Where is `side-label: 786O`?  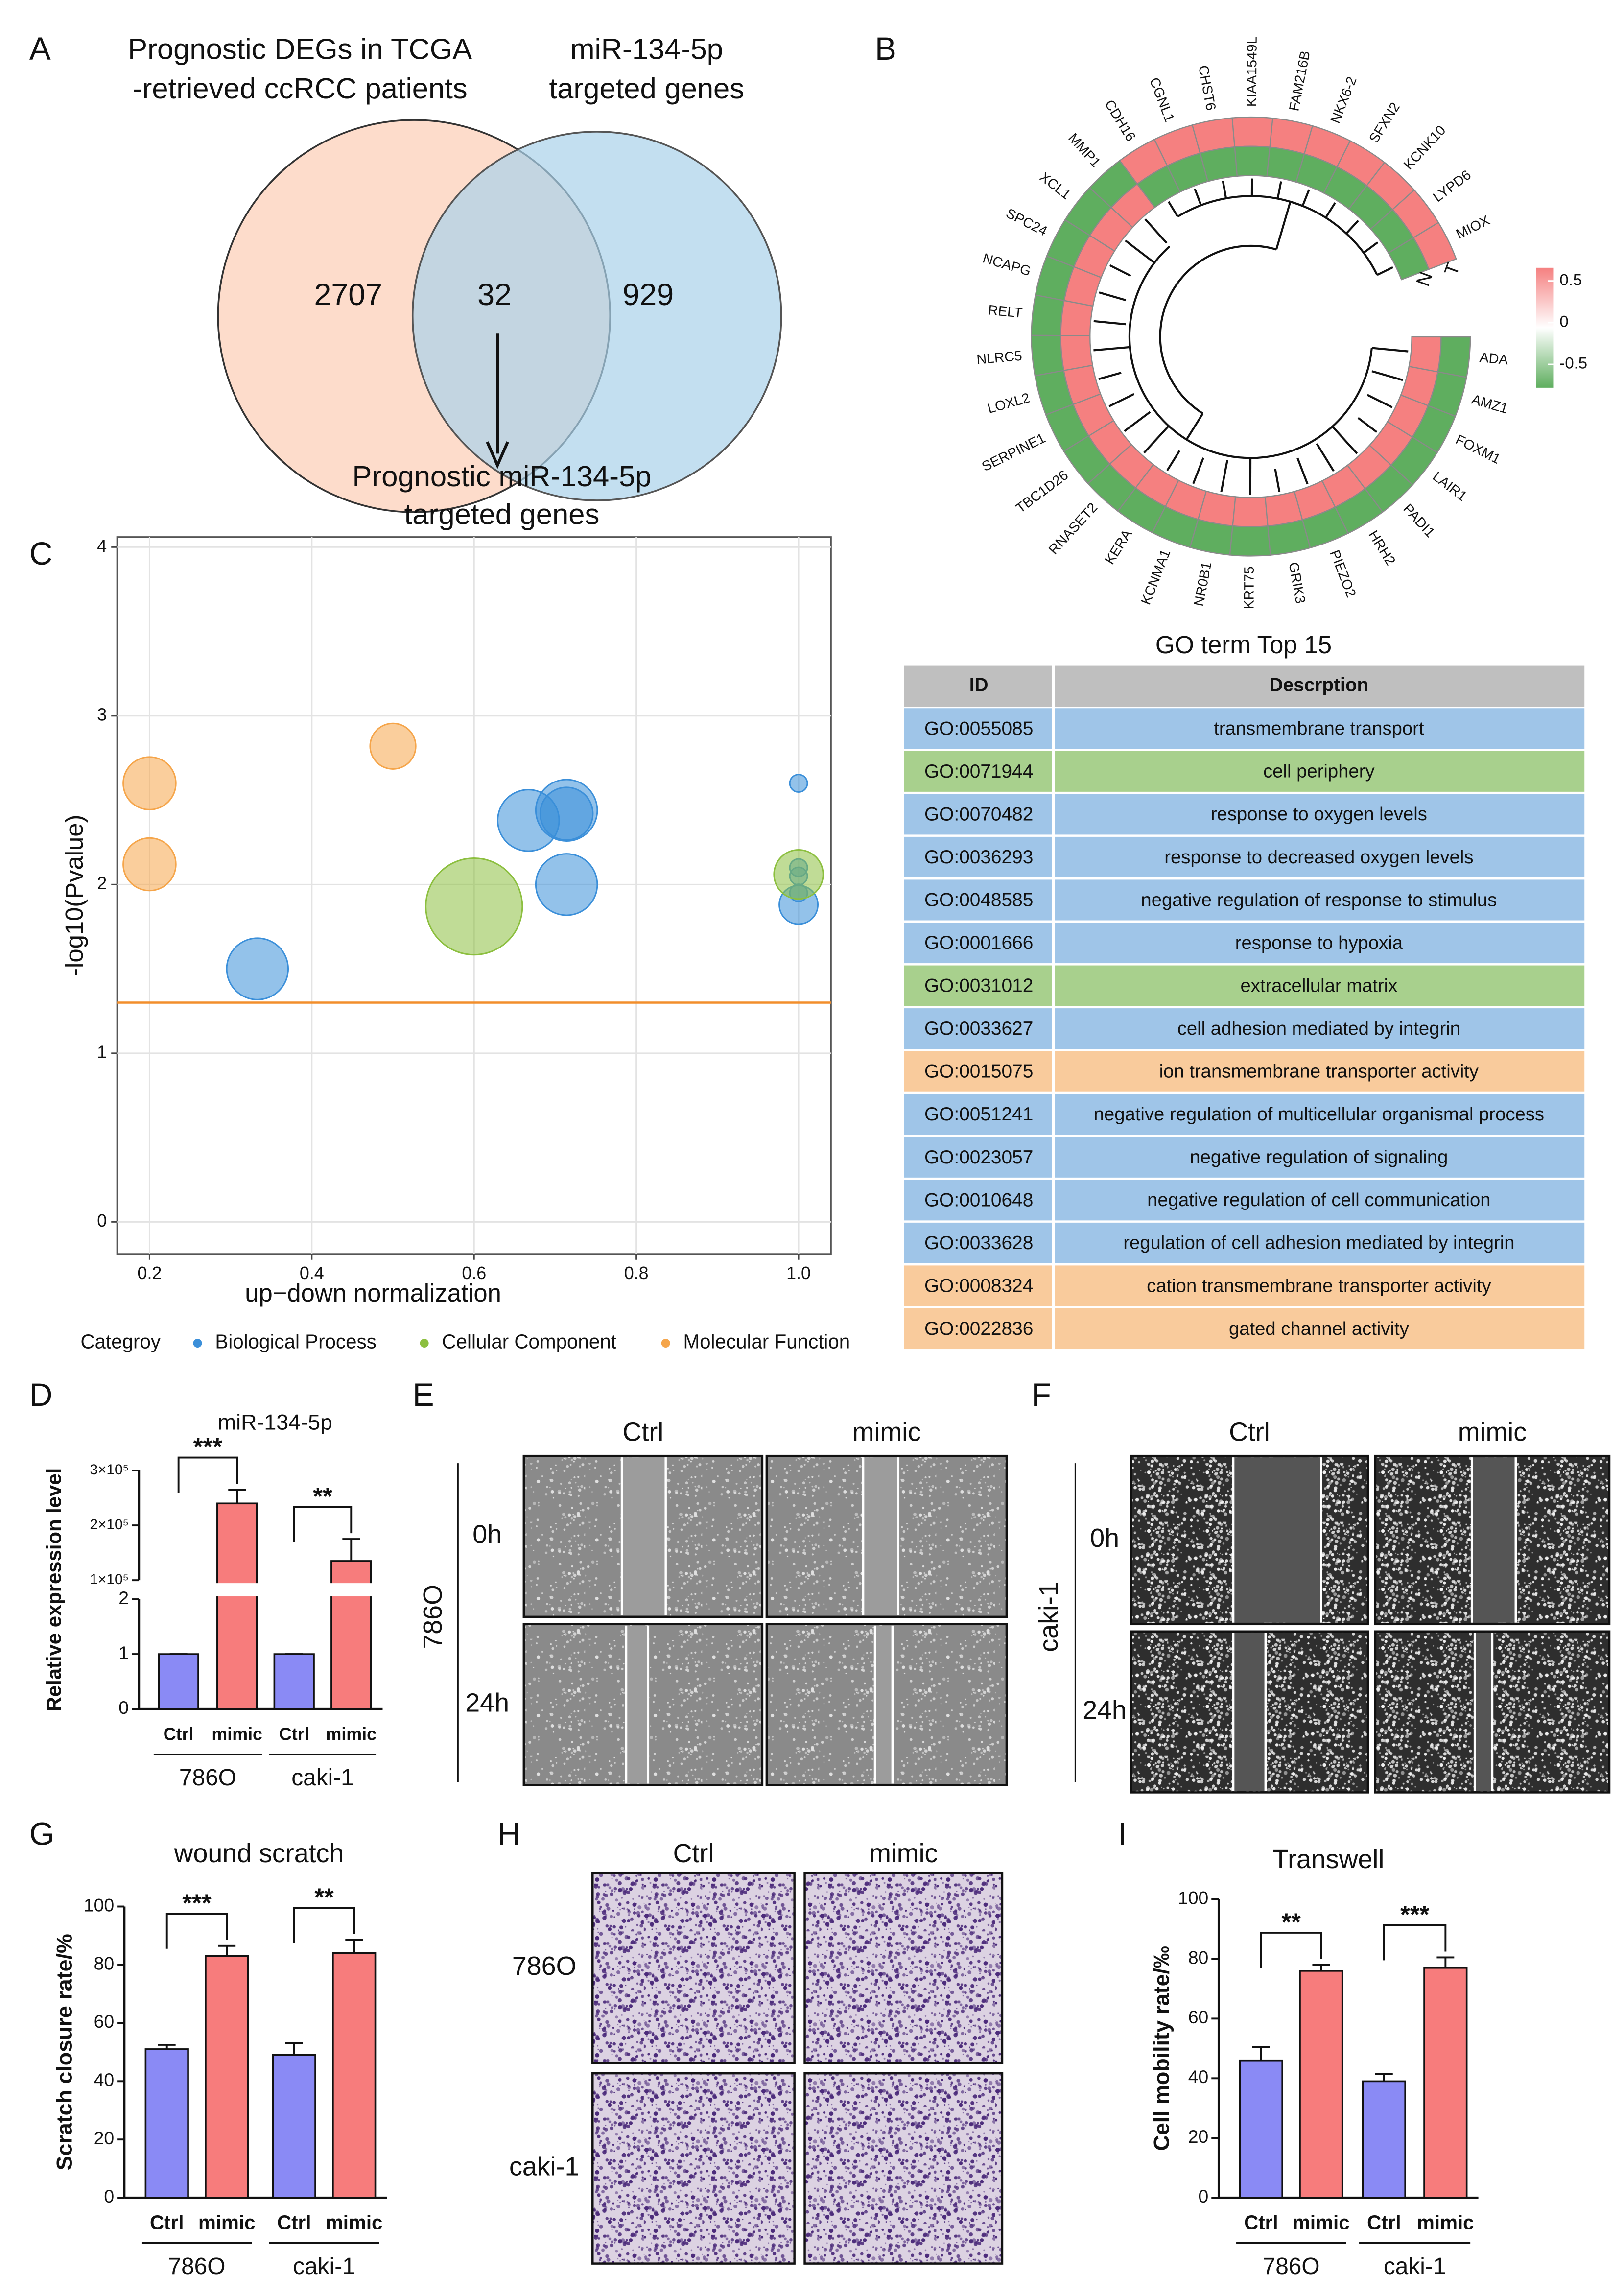
side-label: 786O is located at coordinates (432, 1617).